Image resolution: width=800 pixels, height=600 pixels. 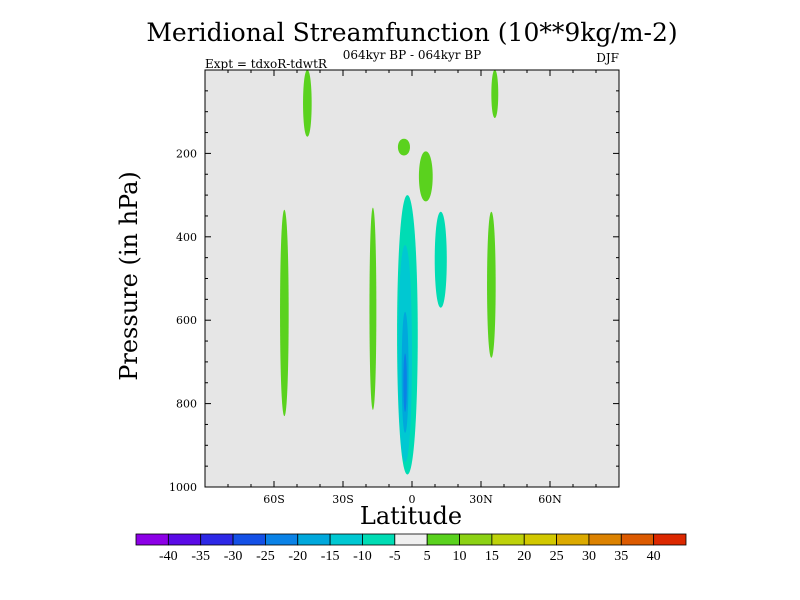 I want to click on colorbar-label: -40, so click(x=168, y=556).